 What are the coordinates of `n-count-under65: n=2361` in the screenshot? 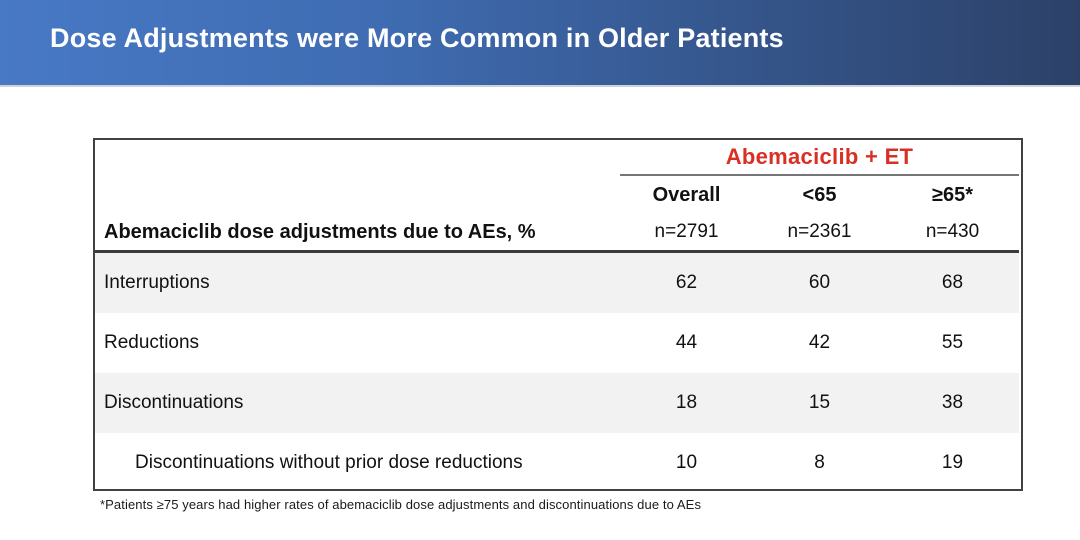 It's located at (819, 233).